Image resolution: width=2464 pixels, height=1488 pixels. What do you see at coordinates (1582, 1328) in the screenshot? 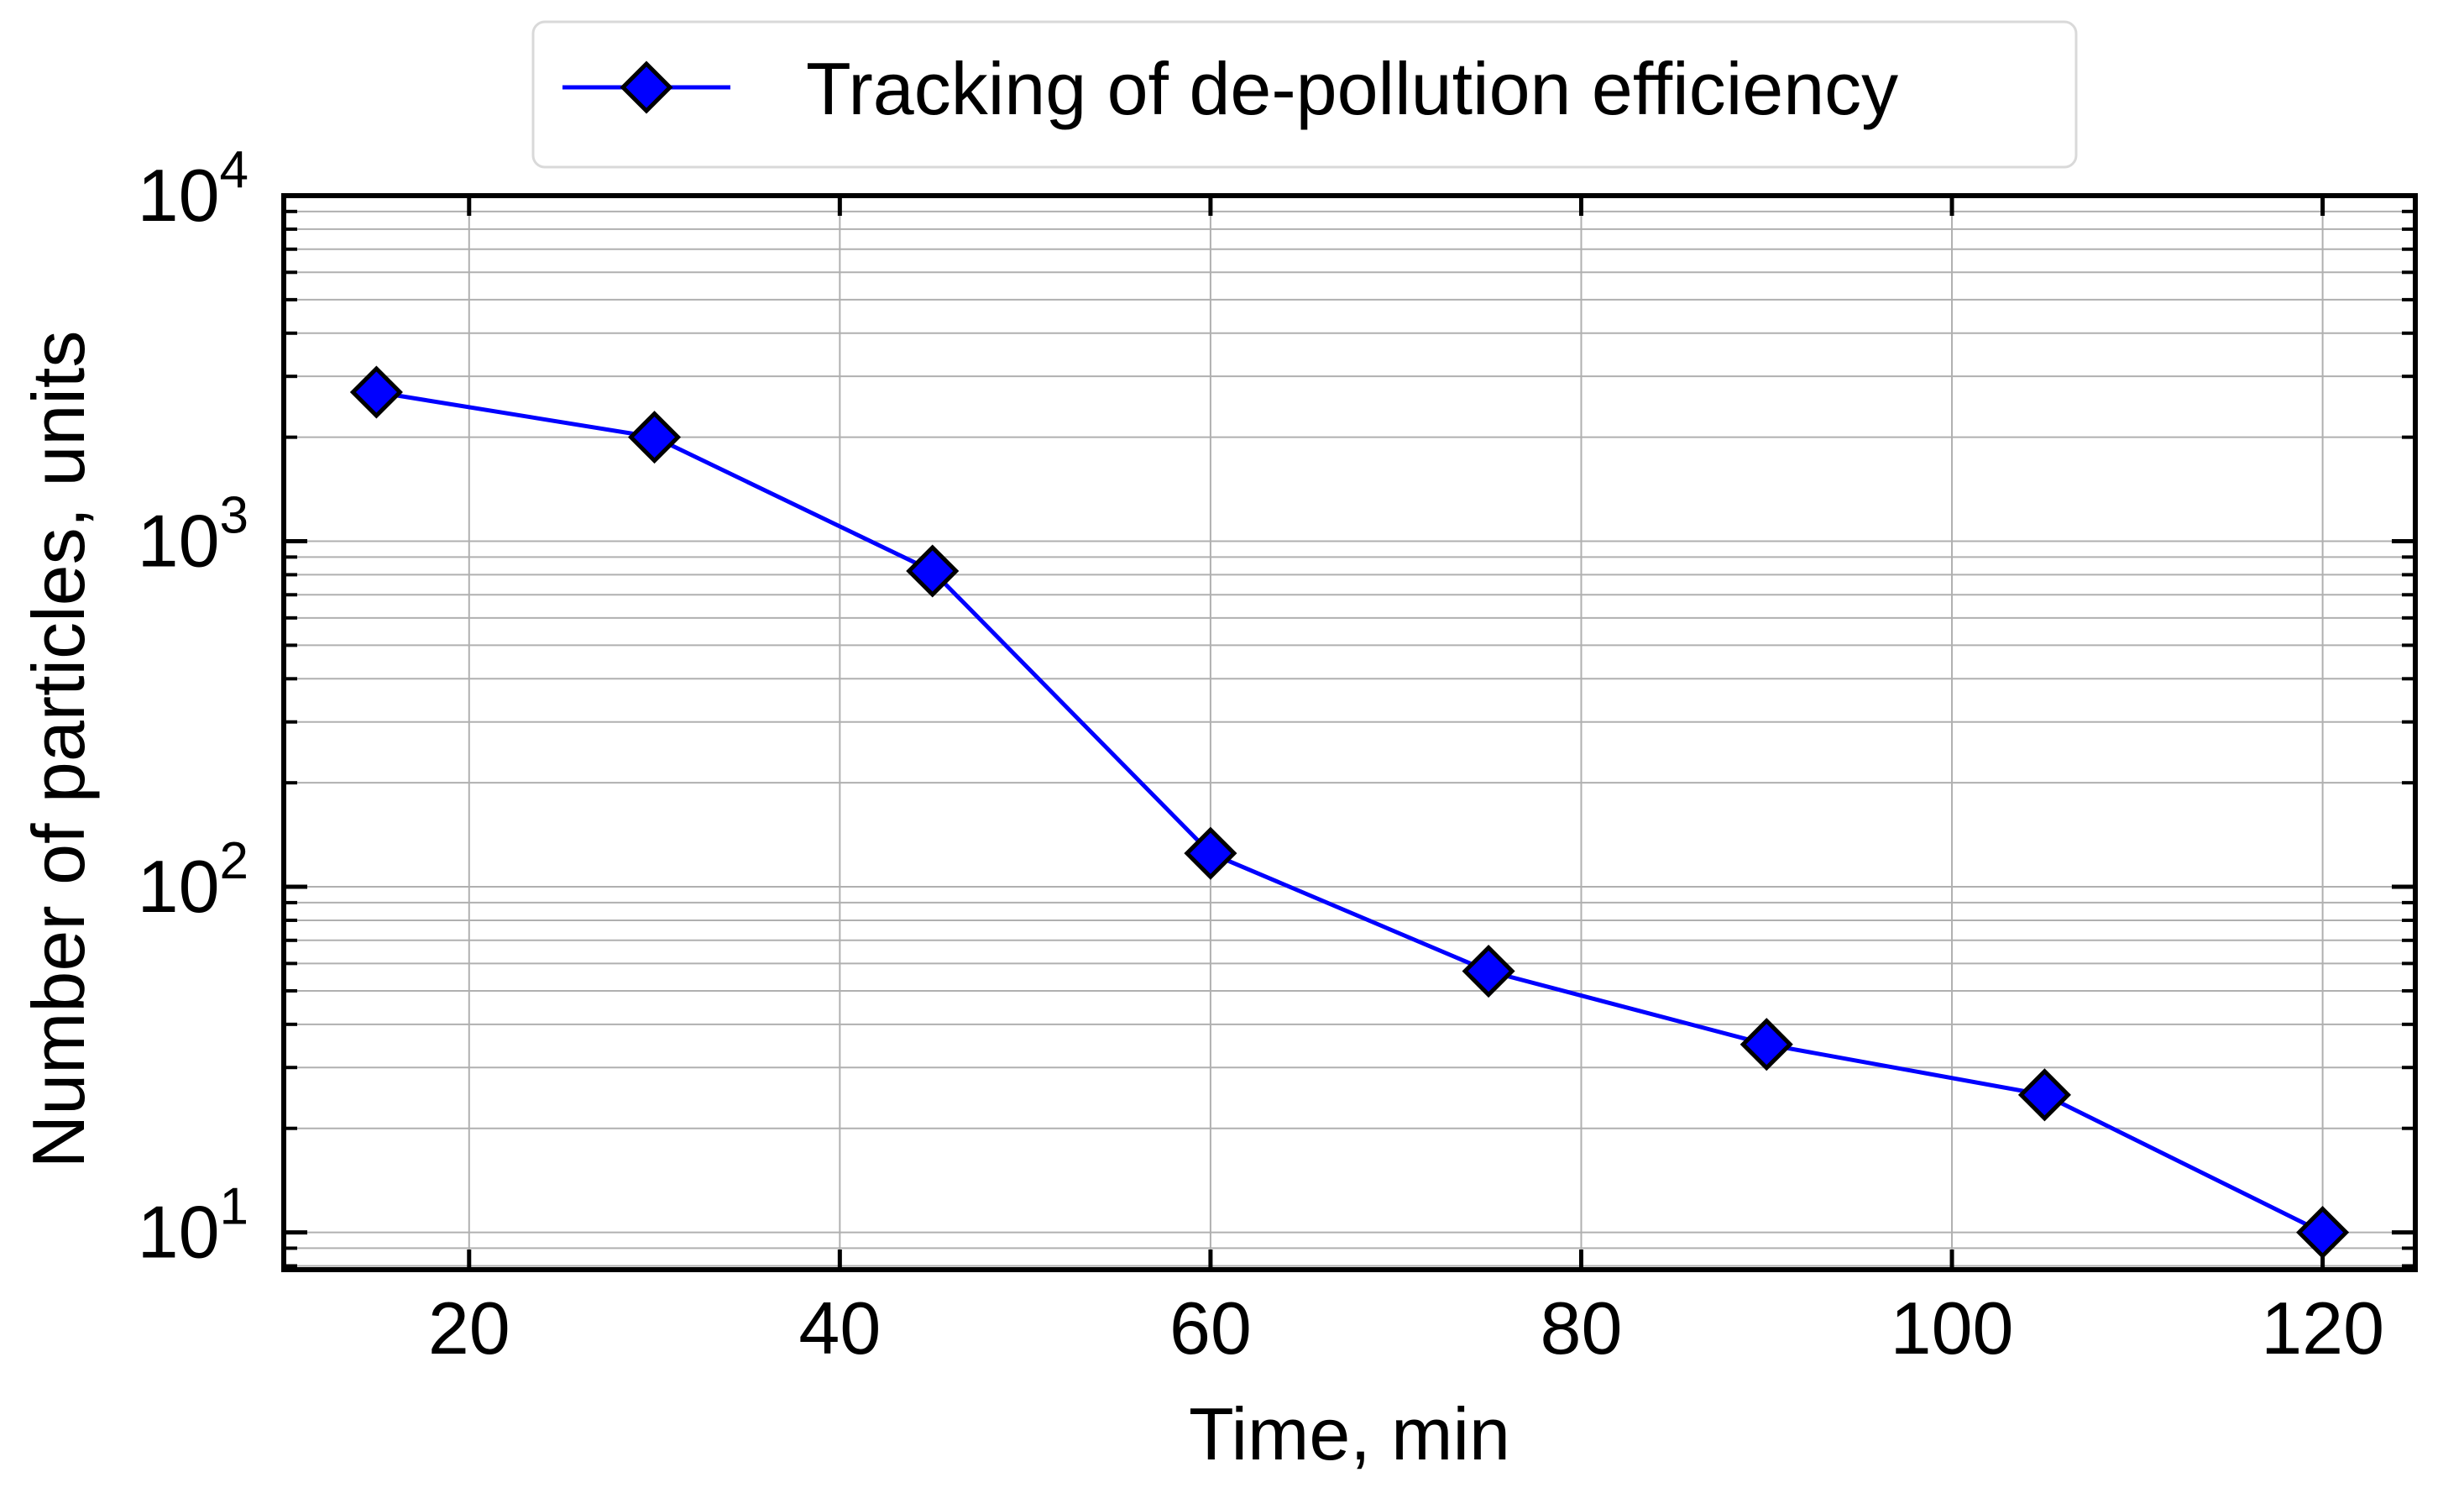
I see `x-tick-label: 80` at bounding box center [1582, 1328].